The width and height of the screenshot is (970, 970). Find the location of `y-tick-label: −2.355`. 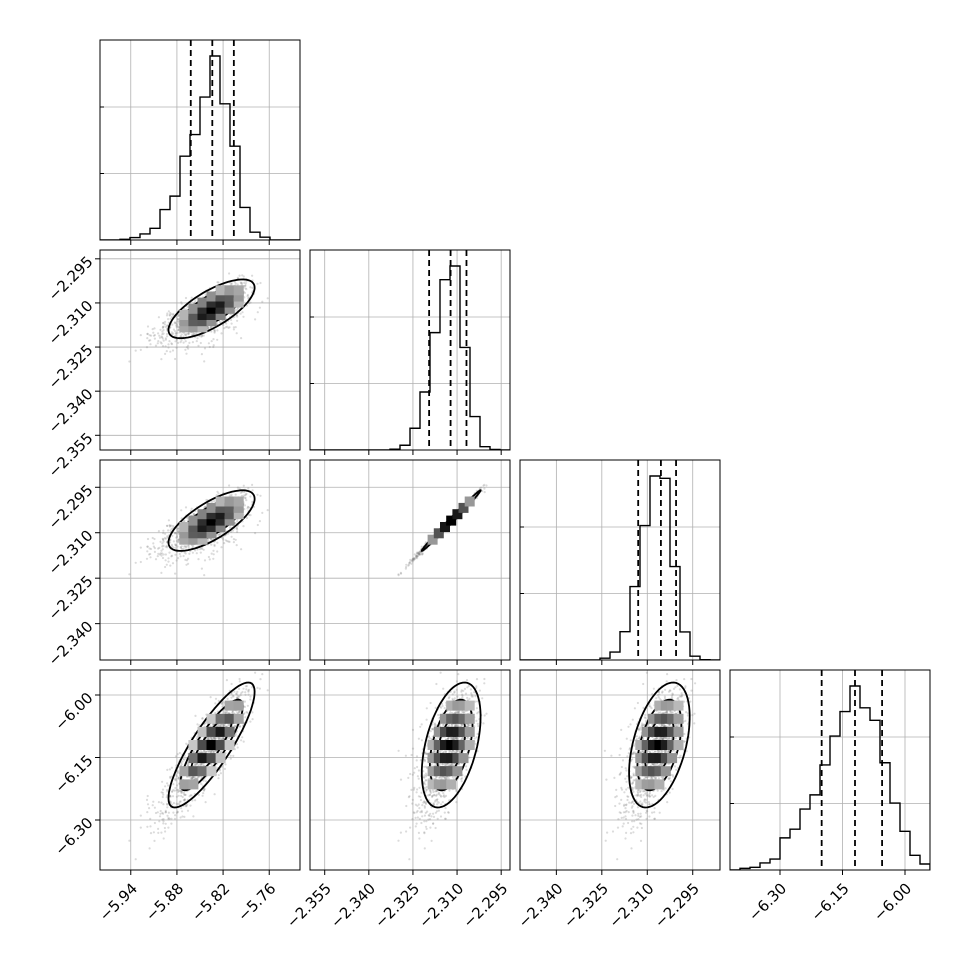

y-tick-label: −2.355 is located at coordinates (71, 455).